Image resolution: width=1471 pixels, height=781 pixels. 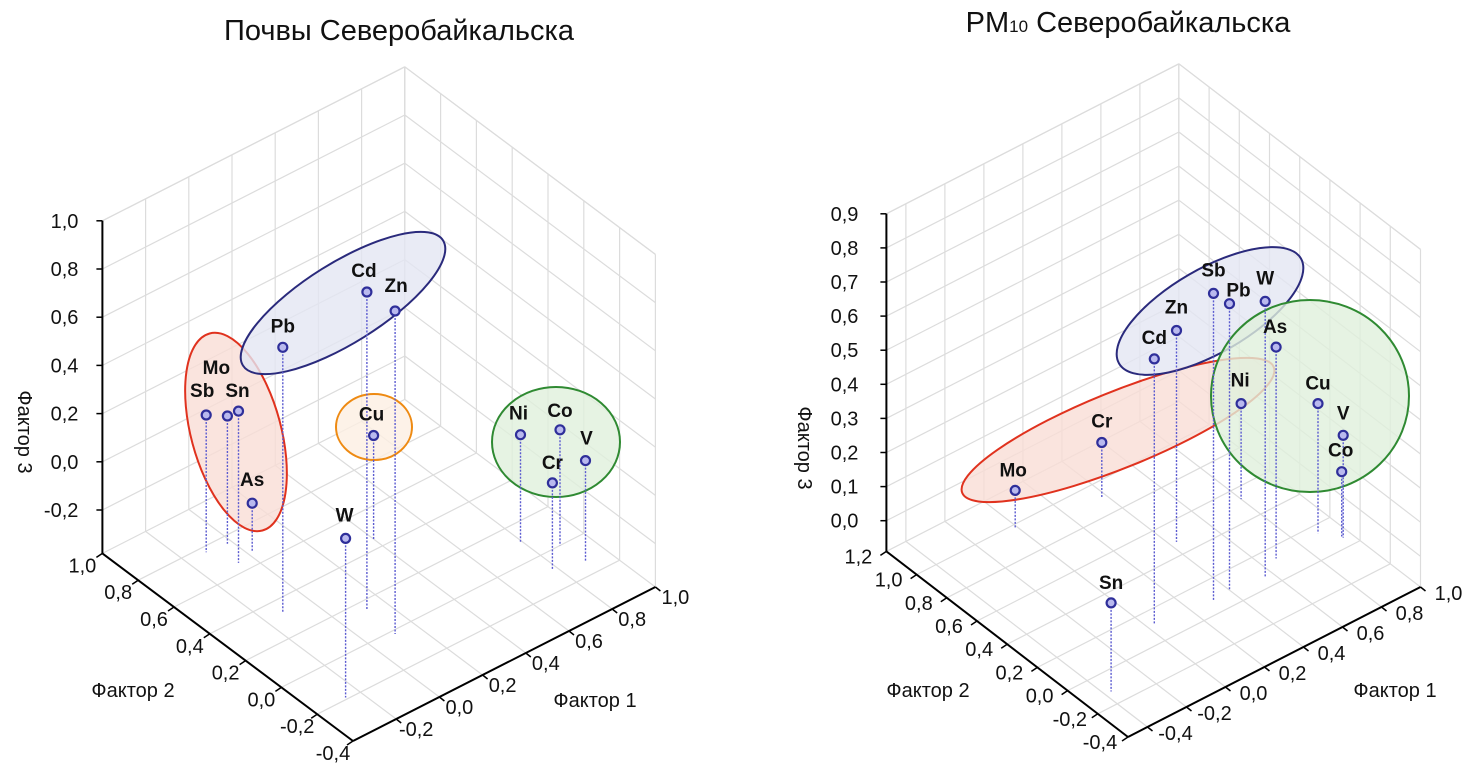 What do you see at coordinates (518, 414) in the screenshot?
I see `point-label: Ni` at bounding box center [518, 414].